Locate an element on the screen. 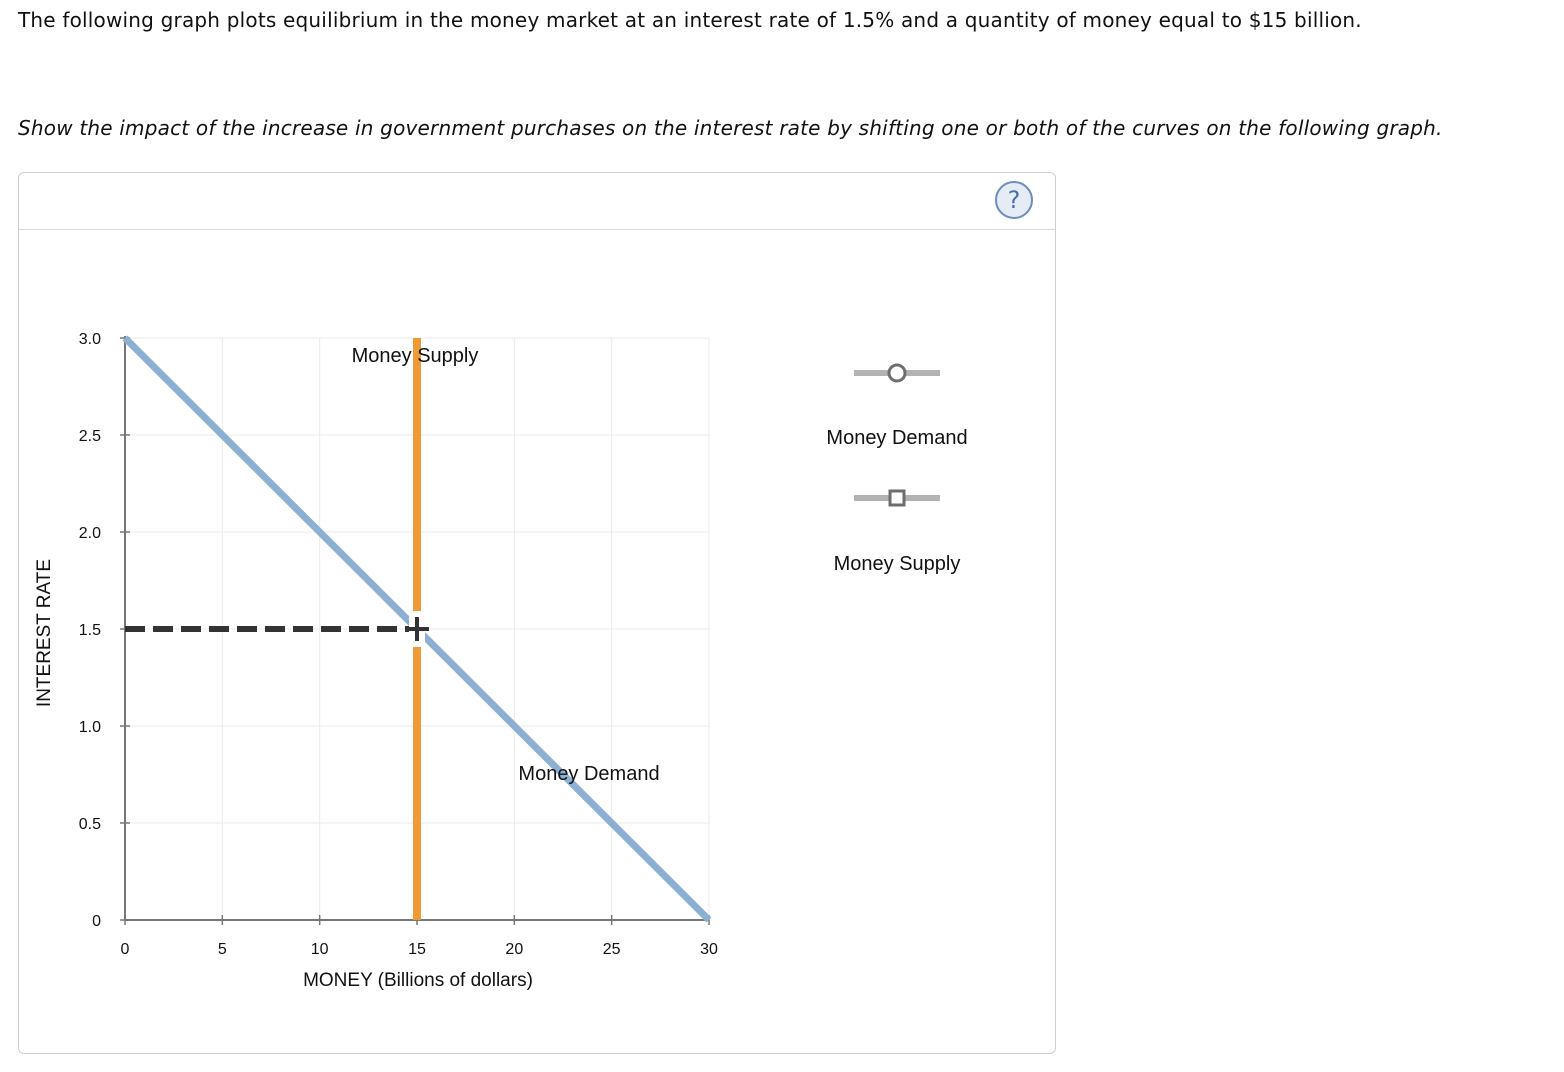  square-marker-icon is located at coordinates (897, 498).